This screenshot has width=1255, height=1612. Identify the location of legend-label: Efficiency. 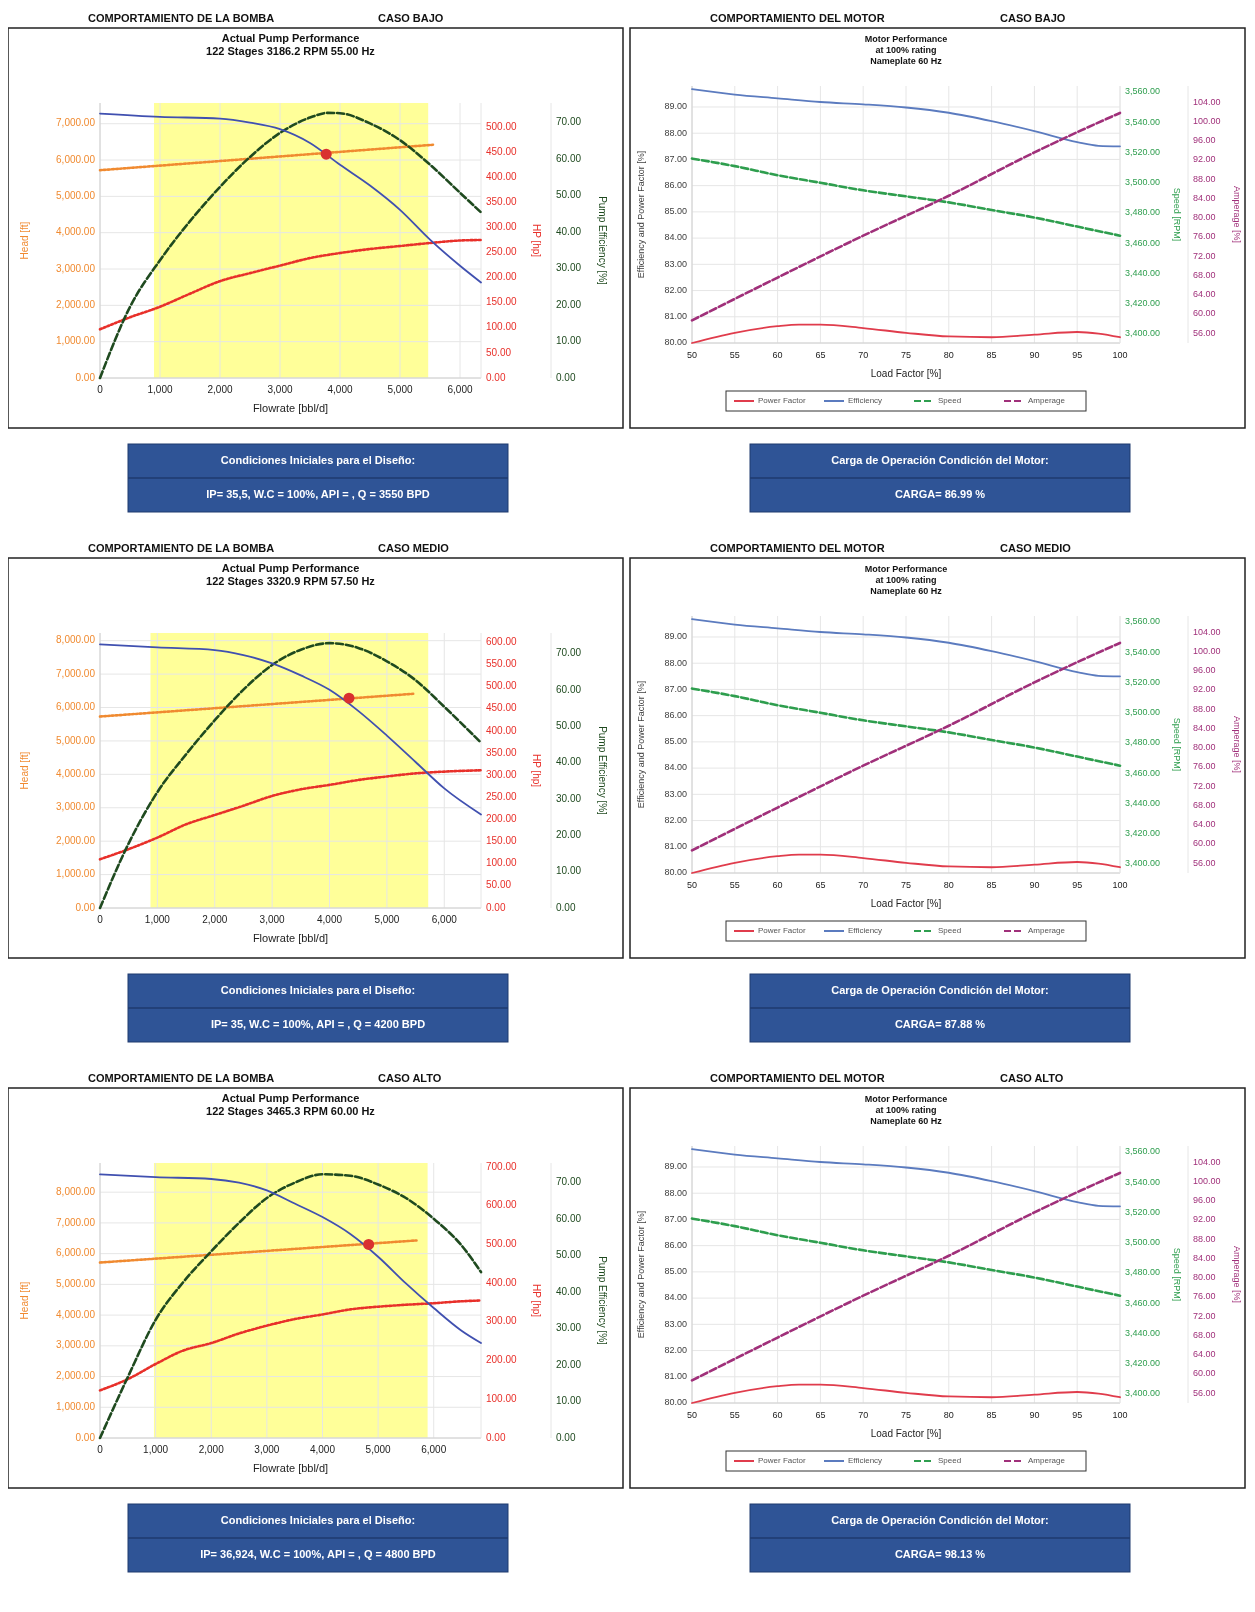
(865, 401).